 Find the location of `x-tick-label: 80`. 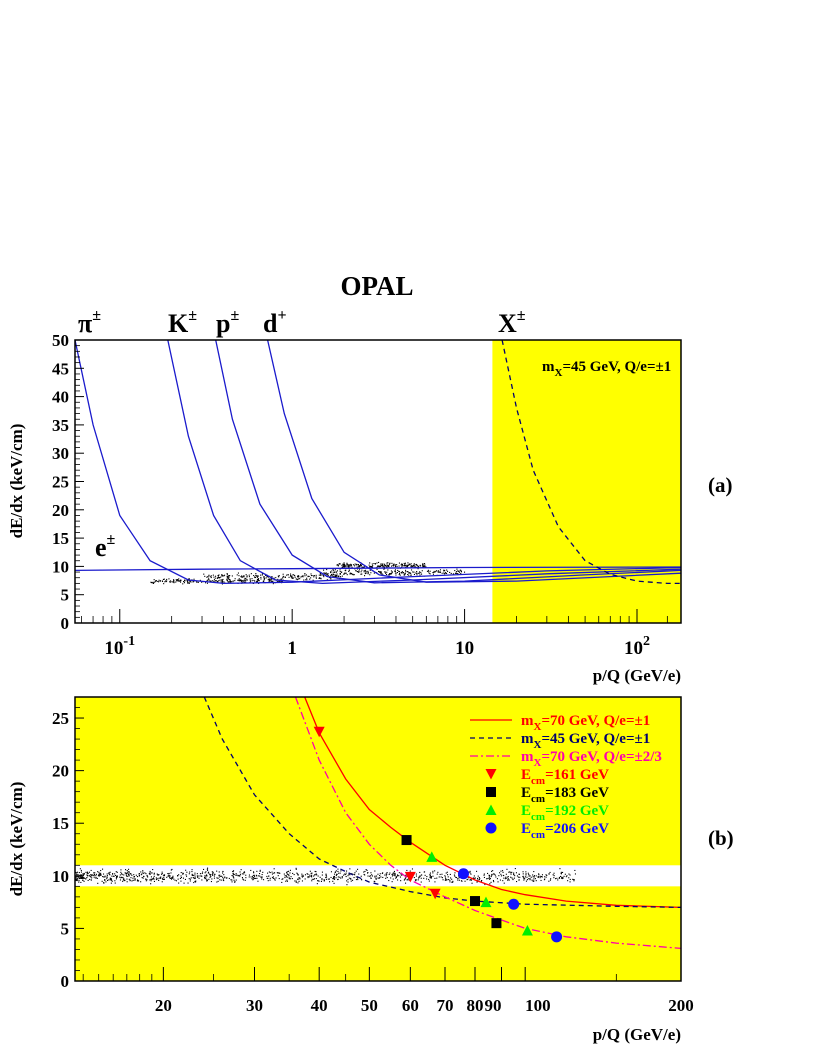

x-tick-label: 80 is located at coordinates (475, 1005).